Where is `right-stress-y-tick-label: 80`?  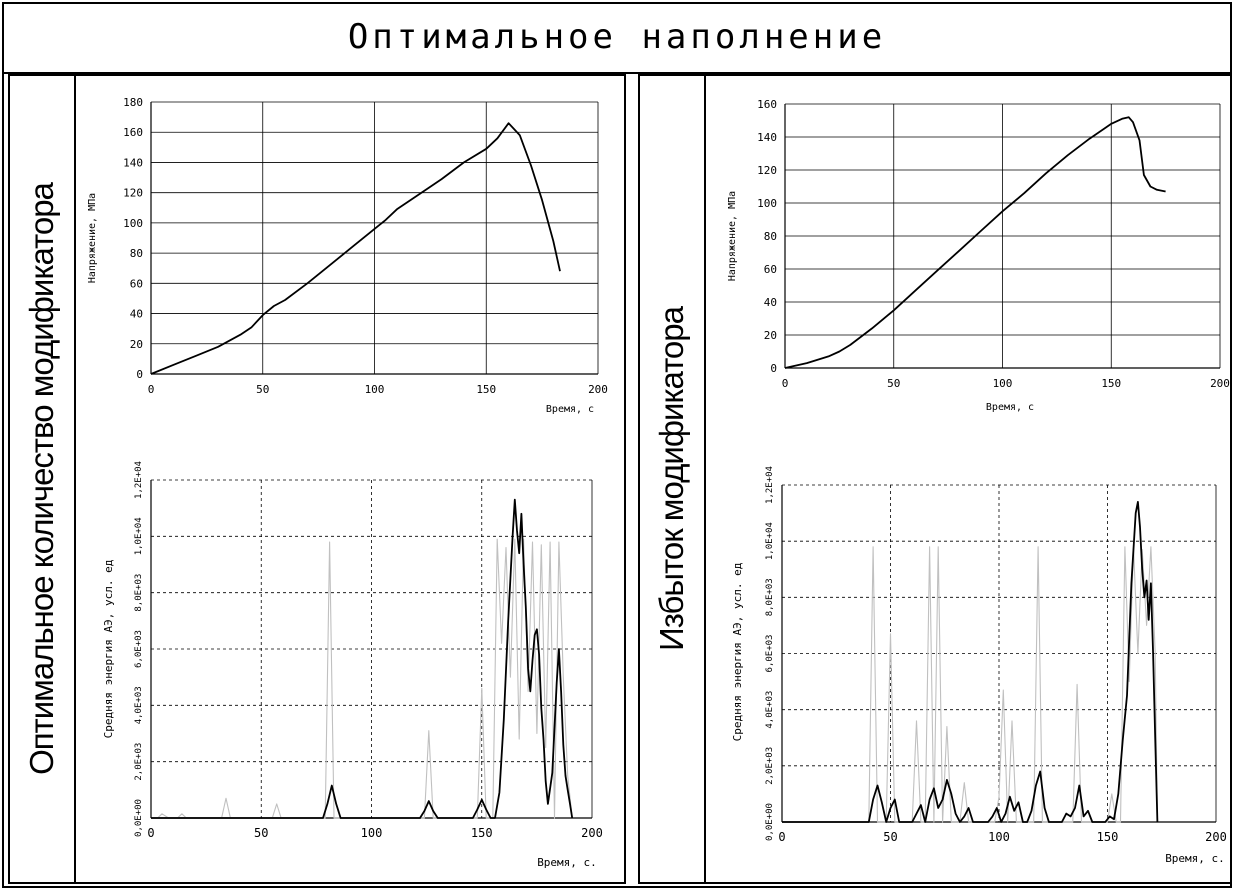
right-stress-y-tick-label: 80 is located at coordinates (770, 236).